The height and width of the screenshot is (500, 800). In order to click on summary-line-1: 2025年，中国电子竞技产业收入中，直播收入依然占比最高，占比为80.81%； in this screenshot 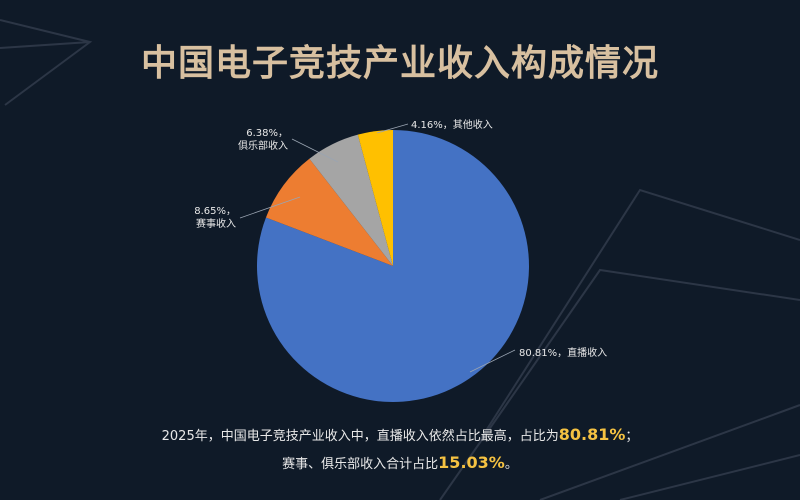, I will do `click(400, 436)`.